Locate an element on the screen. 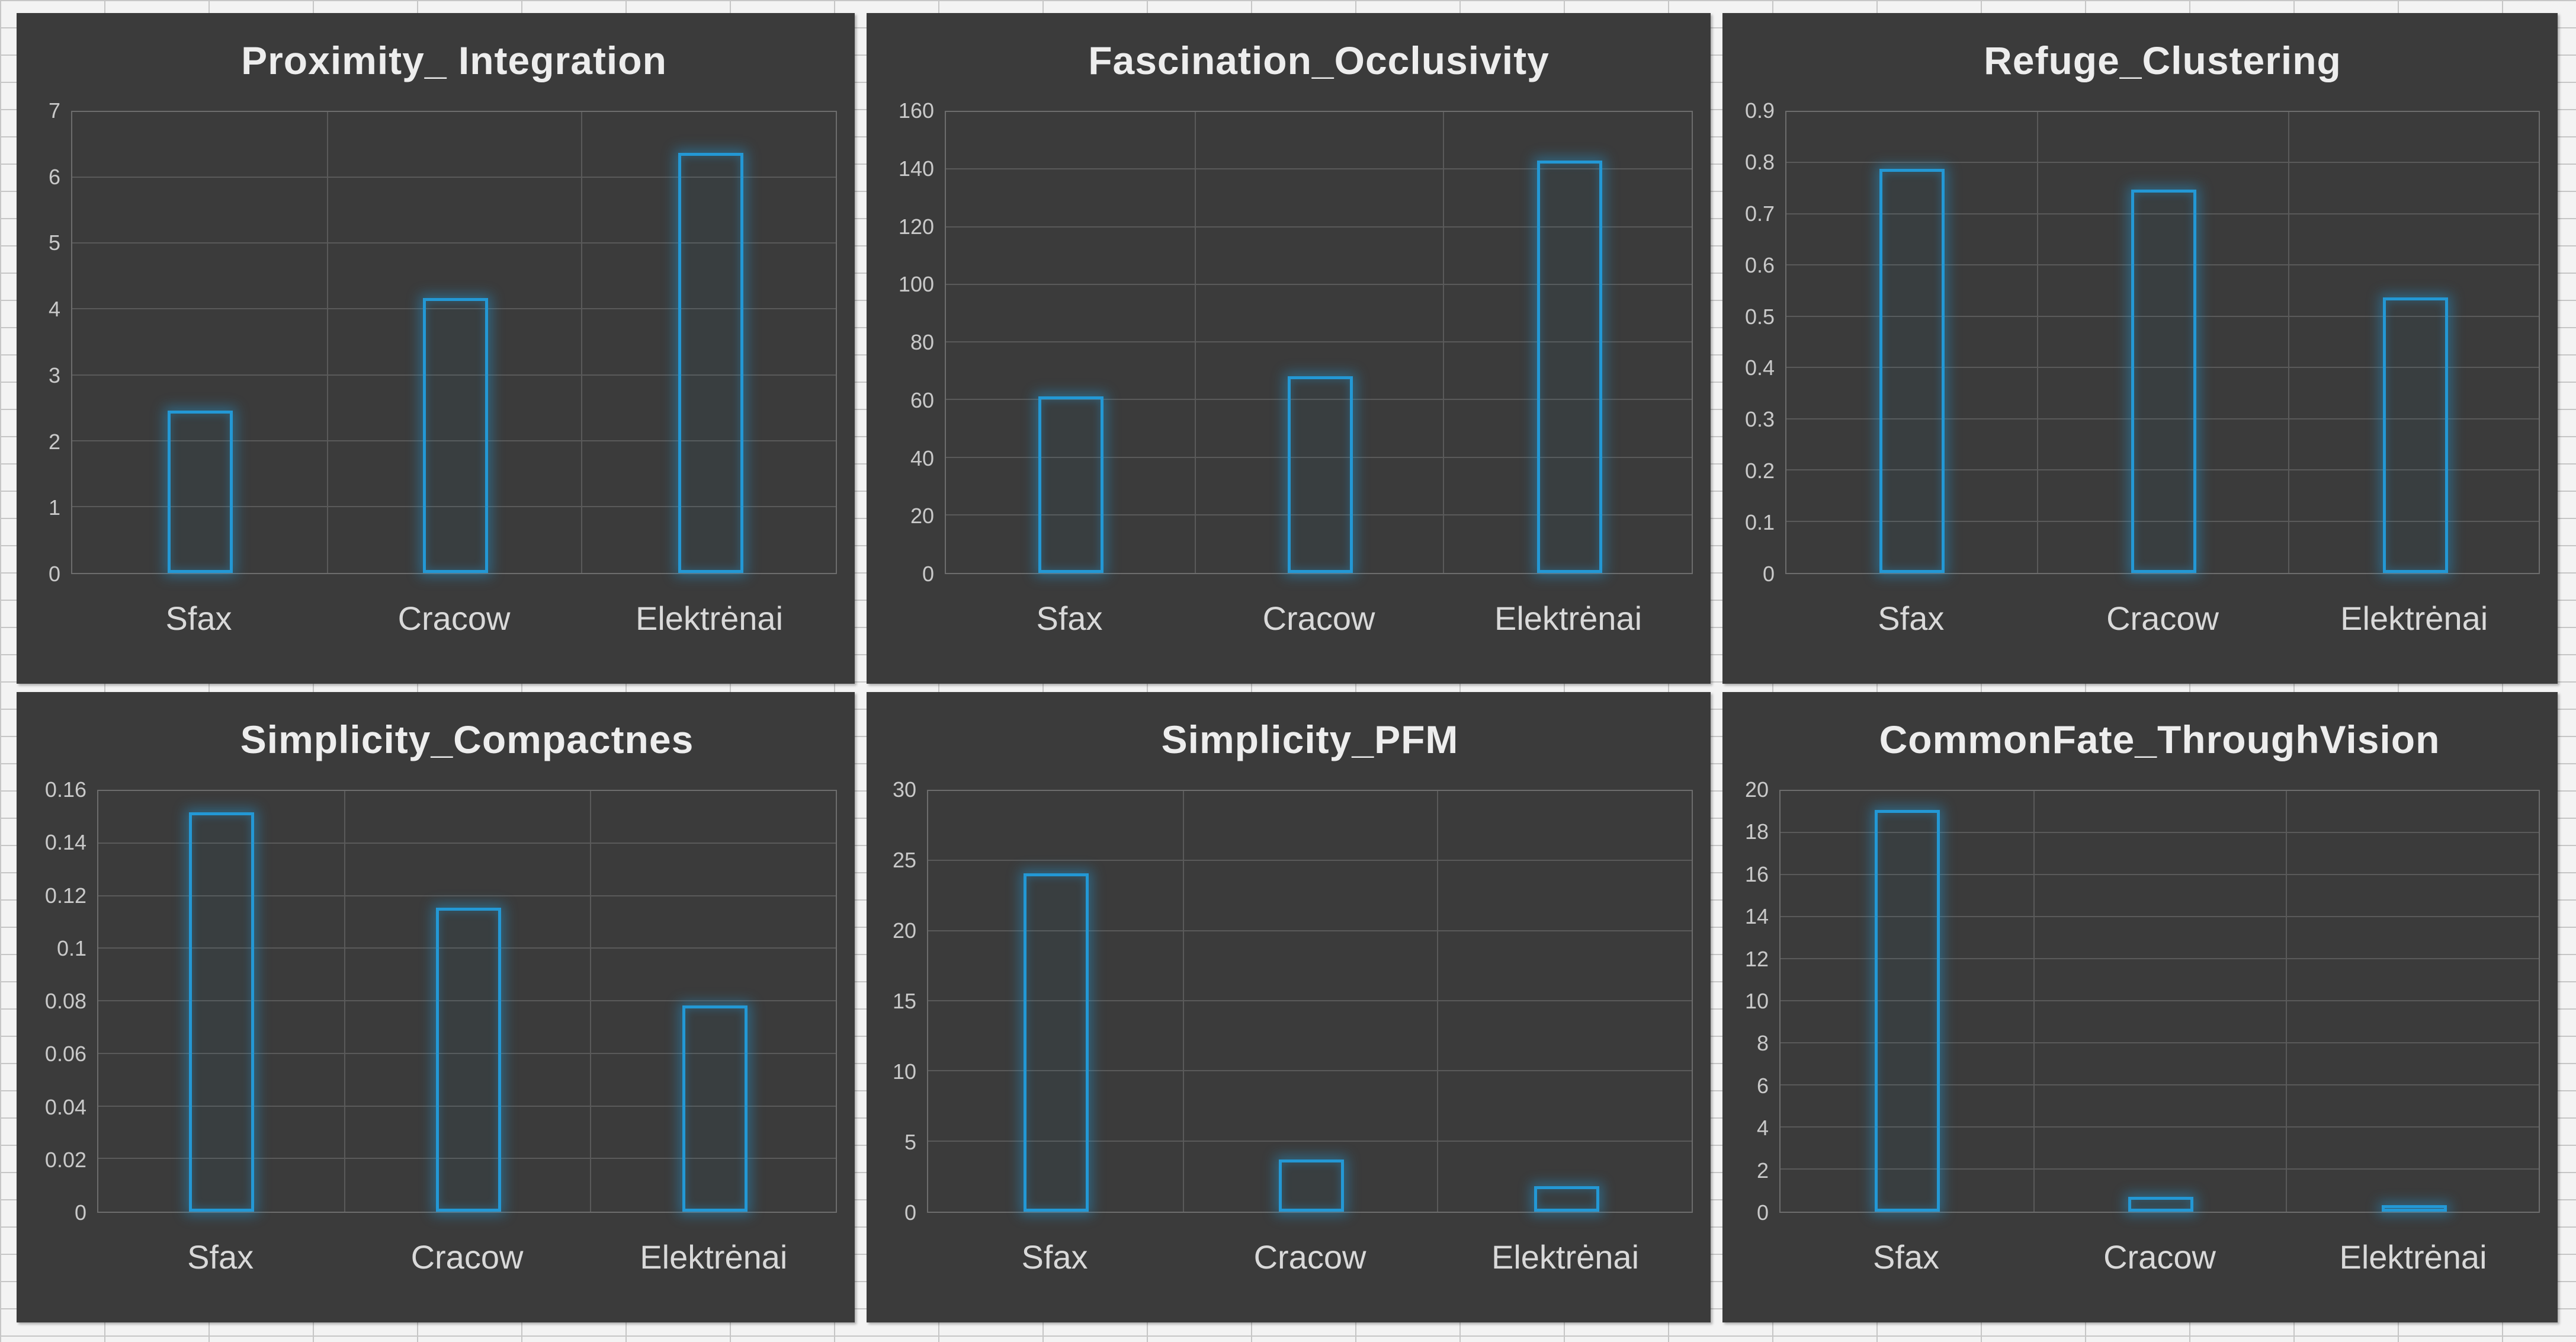 The width and height of the screenshot is (2576, 1342). y-tick-label: 10 is located at coordinates (1756, 1001).